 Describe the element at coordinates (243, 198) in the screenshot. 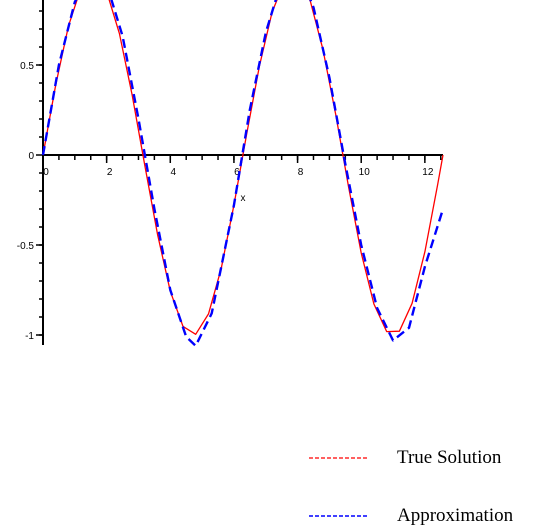

I see `x-axis-label: x` at that location.